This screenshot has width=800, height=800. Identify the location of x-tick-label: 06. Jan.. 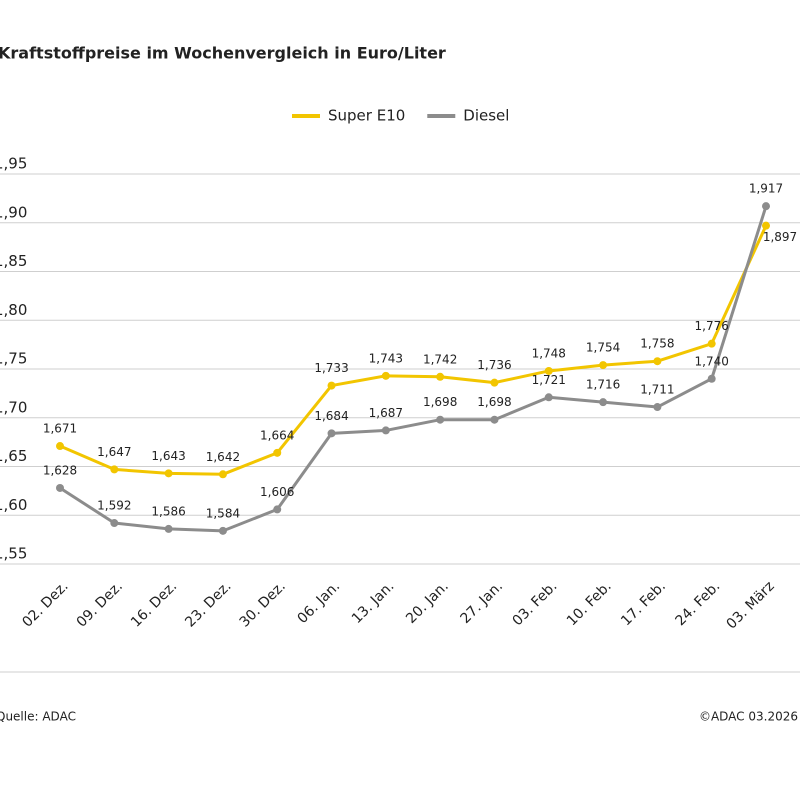
(319, 602).